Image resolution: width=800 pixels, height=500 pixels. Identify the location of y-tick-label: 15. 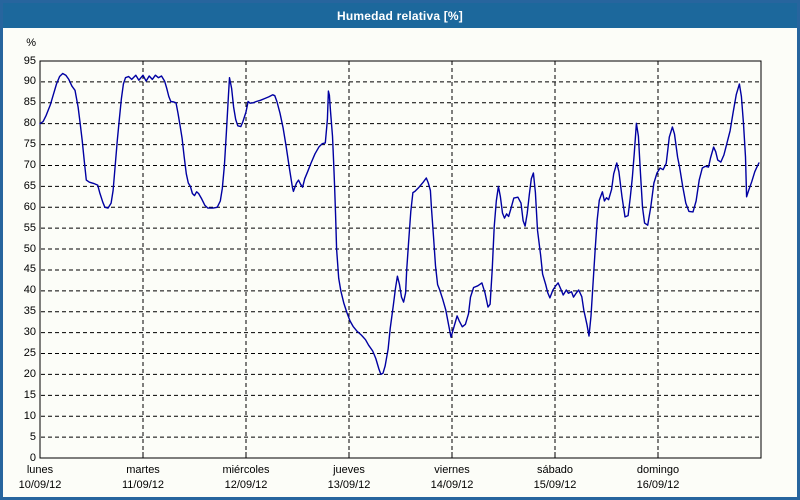
(29, 394).